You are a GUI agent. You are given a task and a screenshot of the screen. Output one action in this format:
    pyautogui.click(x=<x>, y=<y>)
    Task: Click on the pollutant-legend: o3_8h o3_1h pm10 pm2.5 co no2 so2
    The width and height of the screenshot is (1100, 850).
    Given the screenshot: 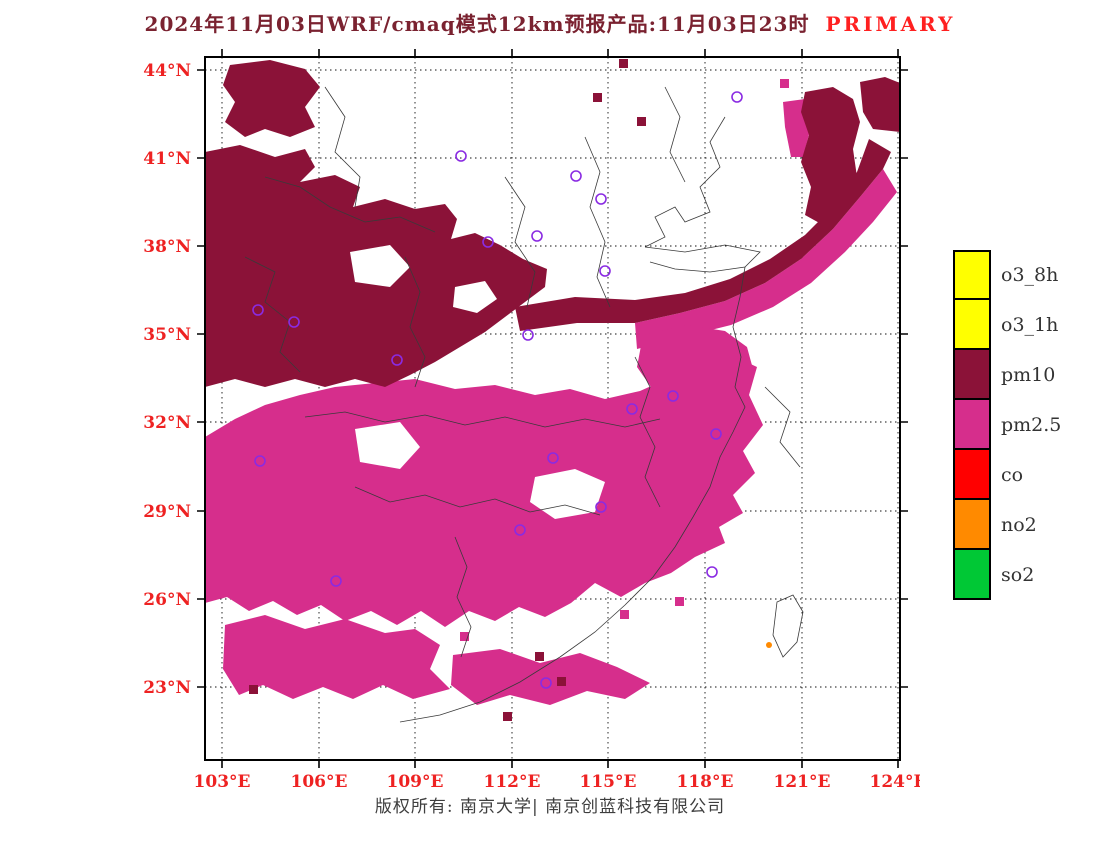 What is the action you would take?
    pyautogui.click(x=1007, y=425)
    